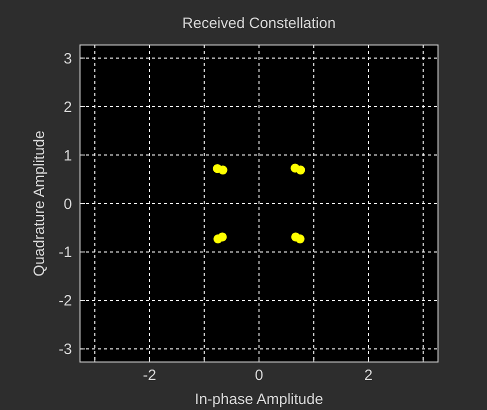 The width and height of the screenshot is (487, 410). What do you see at coordinates (68, 155) in the screenshot?
I see `y-tick-label: 1` at bounding box center [68, 155].